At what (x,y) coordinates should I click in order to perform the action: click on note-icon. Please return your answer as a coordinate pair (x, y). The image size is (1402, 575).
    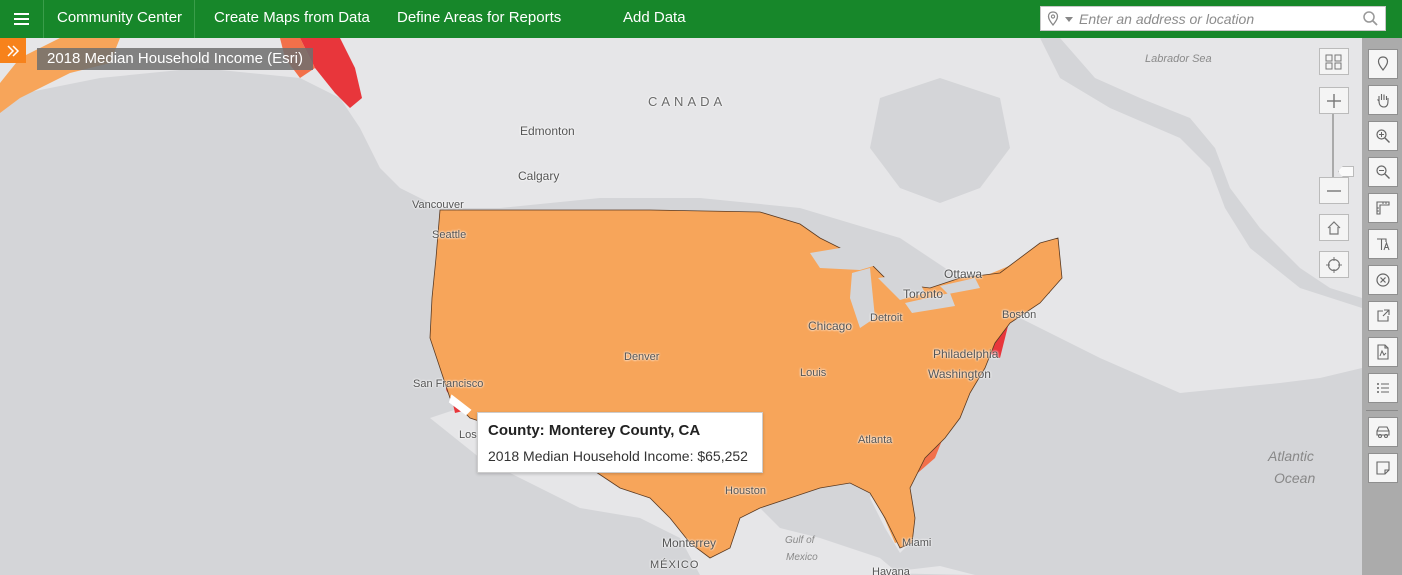
    Looking at the image, I should click on (1383, 468).